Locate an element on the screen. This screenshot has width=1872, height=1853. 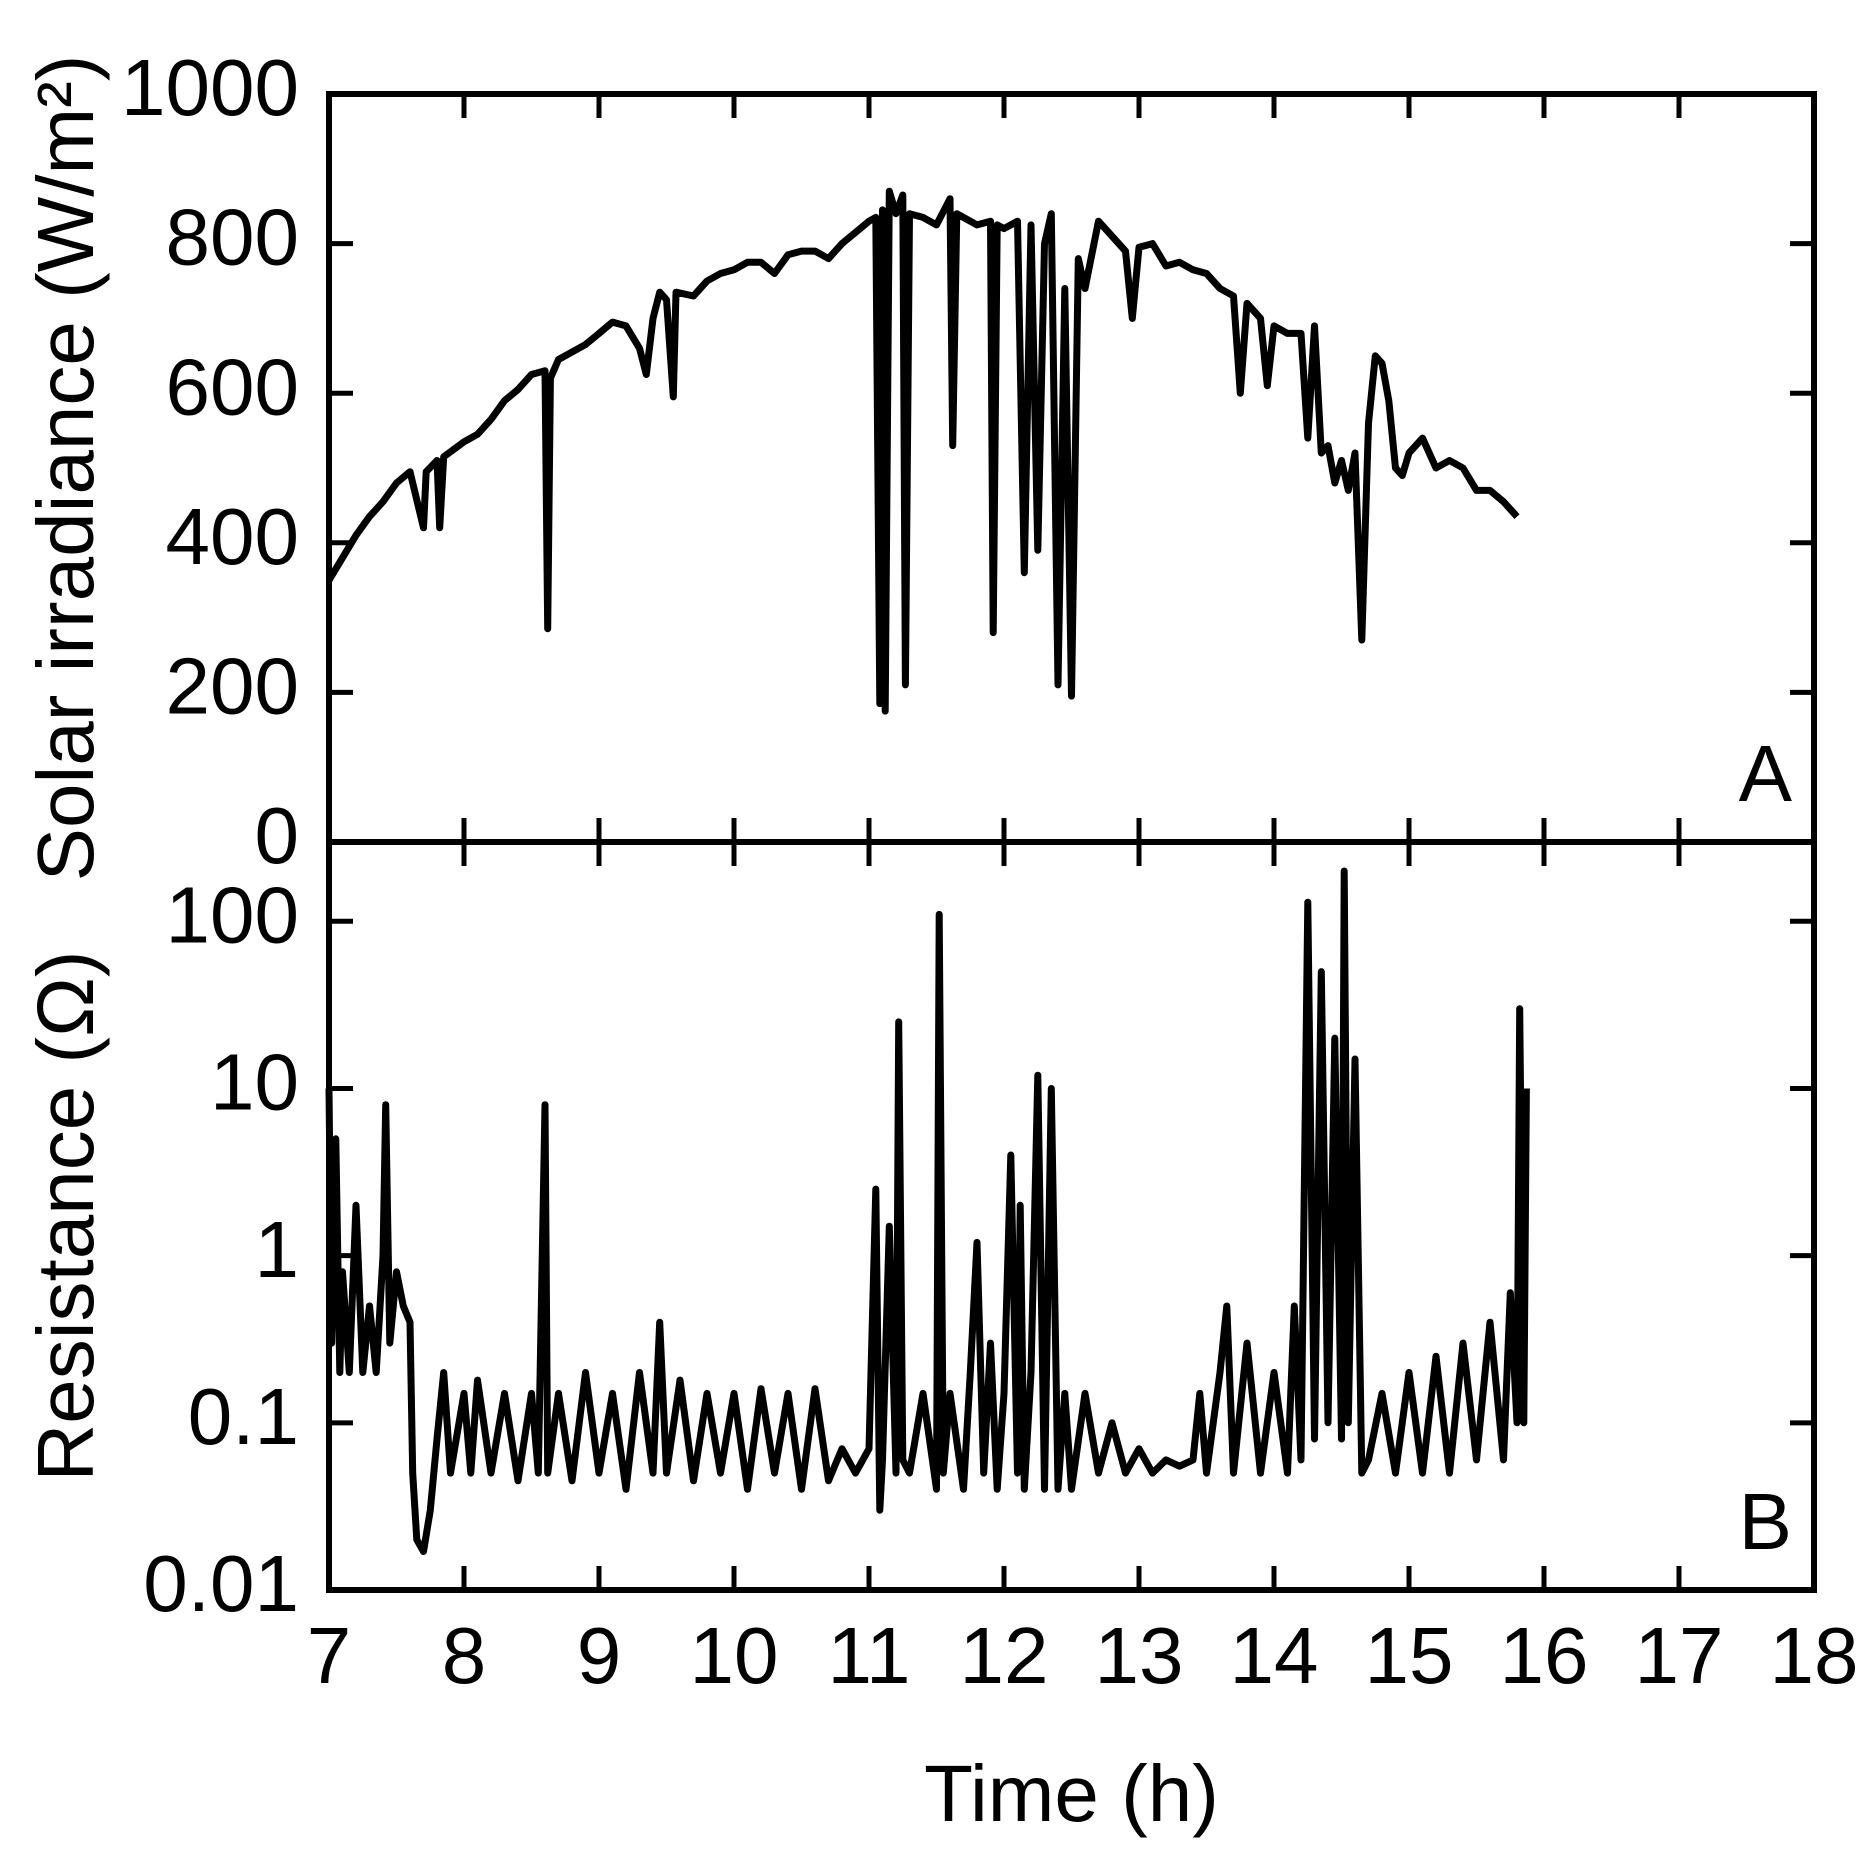
y-tick-label: 600 is located at coordinates (232, 386).